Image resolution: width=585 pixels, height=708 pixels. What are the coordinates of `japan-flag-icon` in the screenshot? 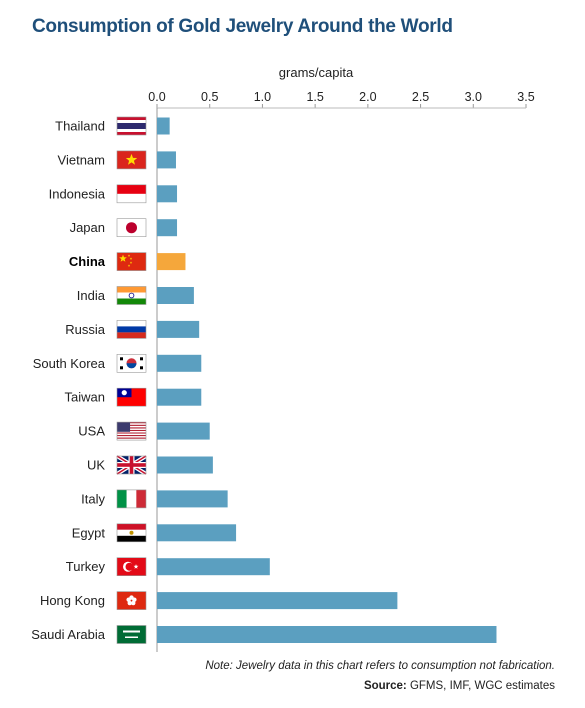 It's located at (131, 227).